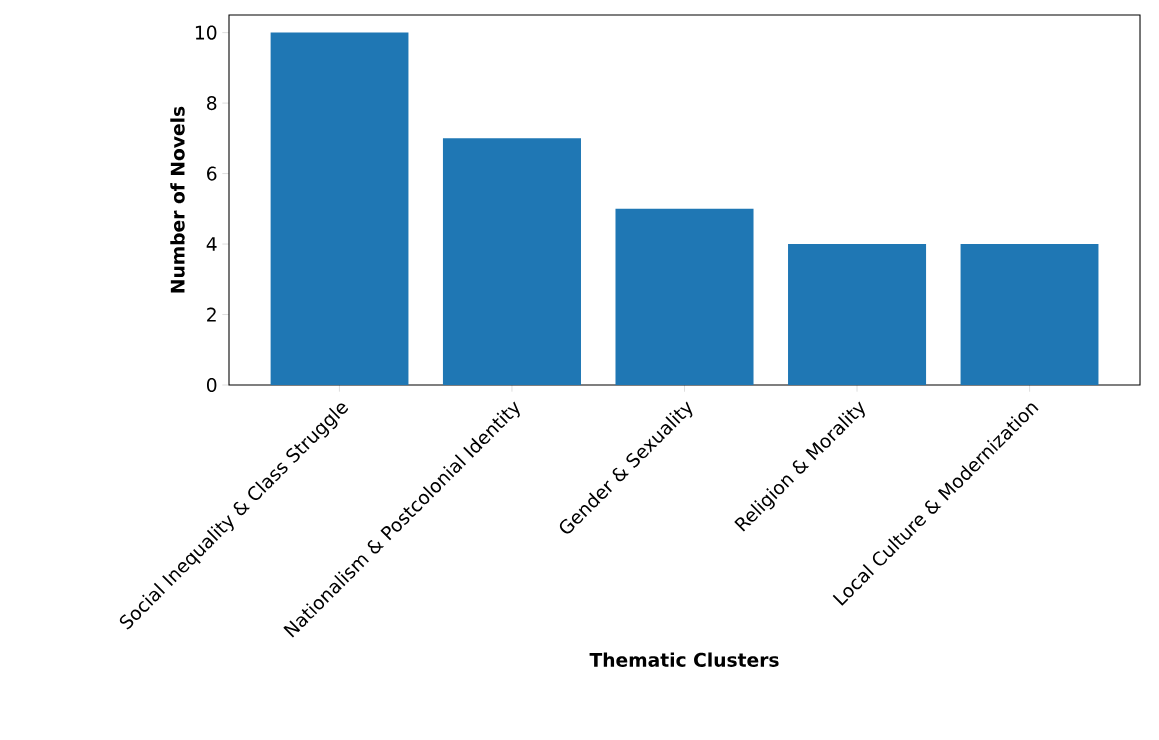 The image size is (1159, 740). I want to click on y-tick-label: 2, so click(211, 314).